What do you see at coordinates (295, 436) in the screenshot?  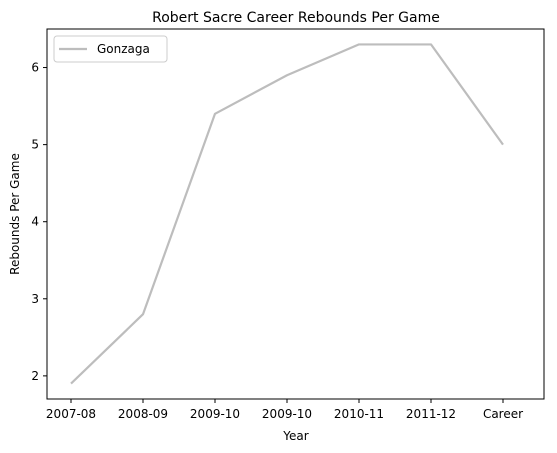 I see `x-axis-label: Year` at bounding box center [295, 436].